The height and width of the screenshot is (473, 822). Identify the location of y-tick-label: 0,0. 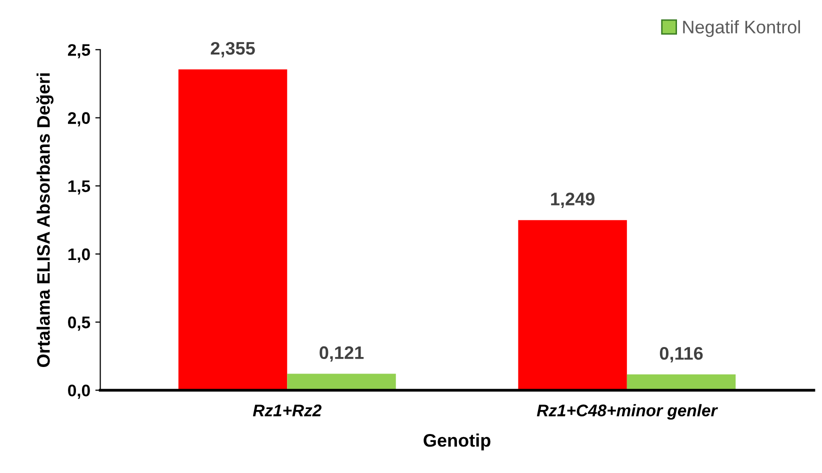
(79, 391).